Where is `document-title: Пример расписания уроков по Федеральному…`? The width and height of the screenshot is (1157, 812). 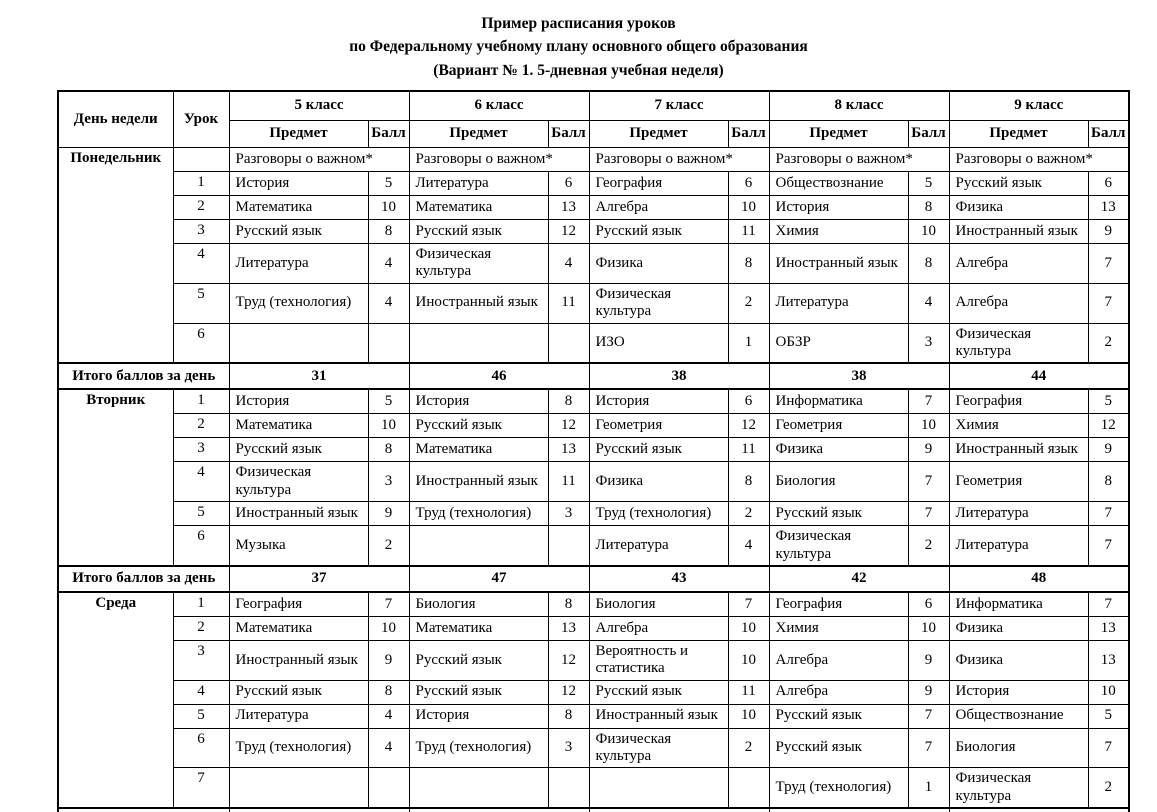
document-title: Пример расписания уроков по Федеральному… is located at coordinates (578, 41).